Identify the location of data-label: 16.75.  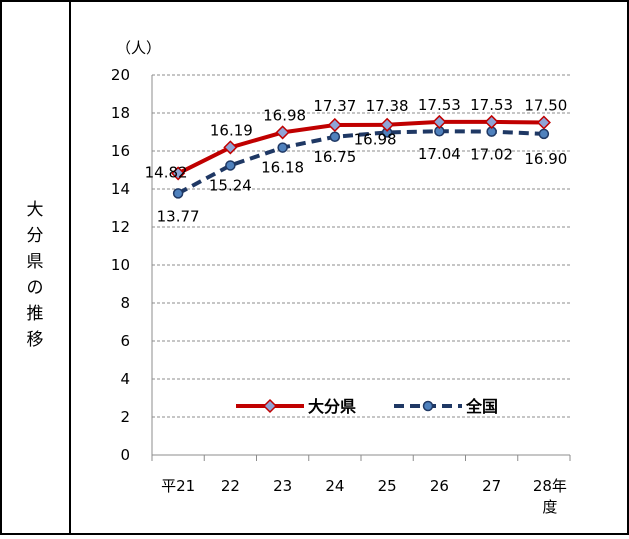
(334, 157).